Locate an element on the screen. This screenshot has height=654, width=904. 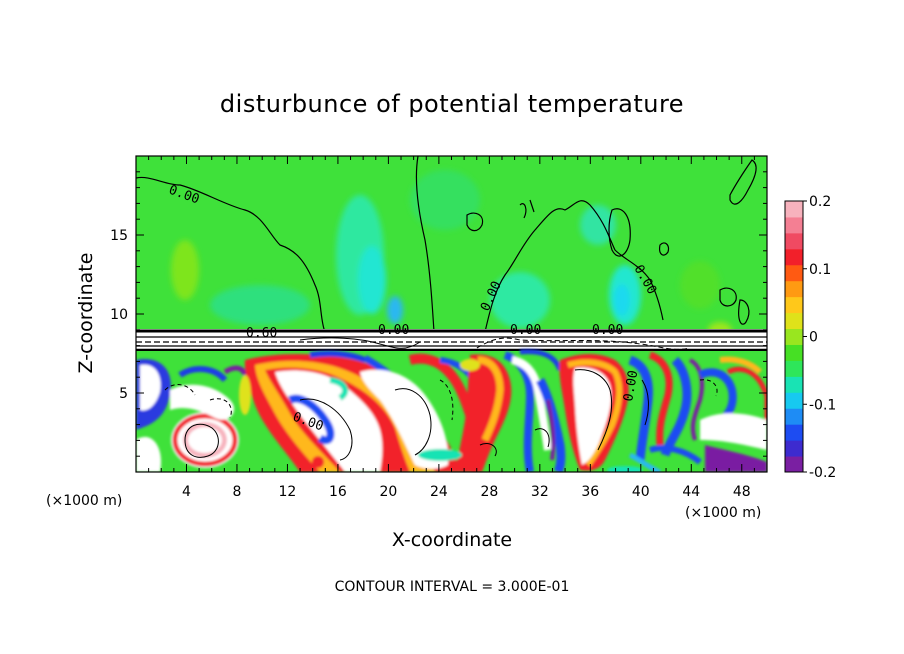
x-unit-label: (×1000 m) is located at coordinates (723, 513).